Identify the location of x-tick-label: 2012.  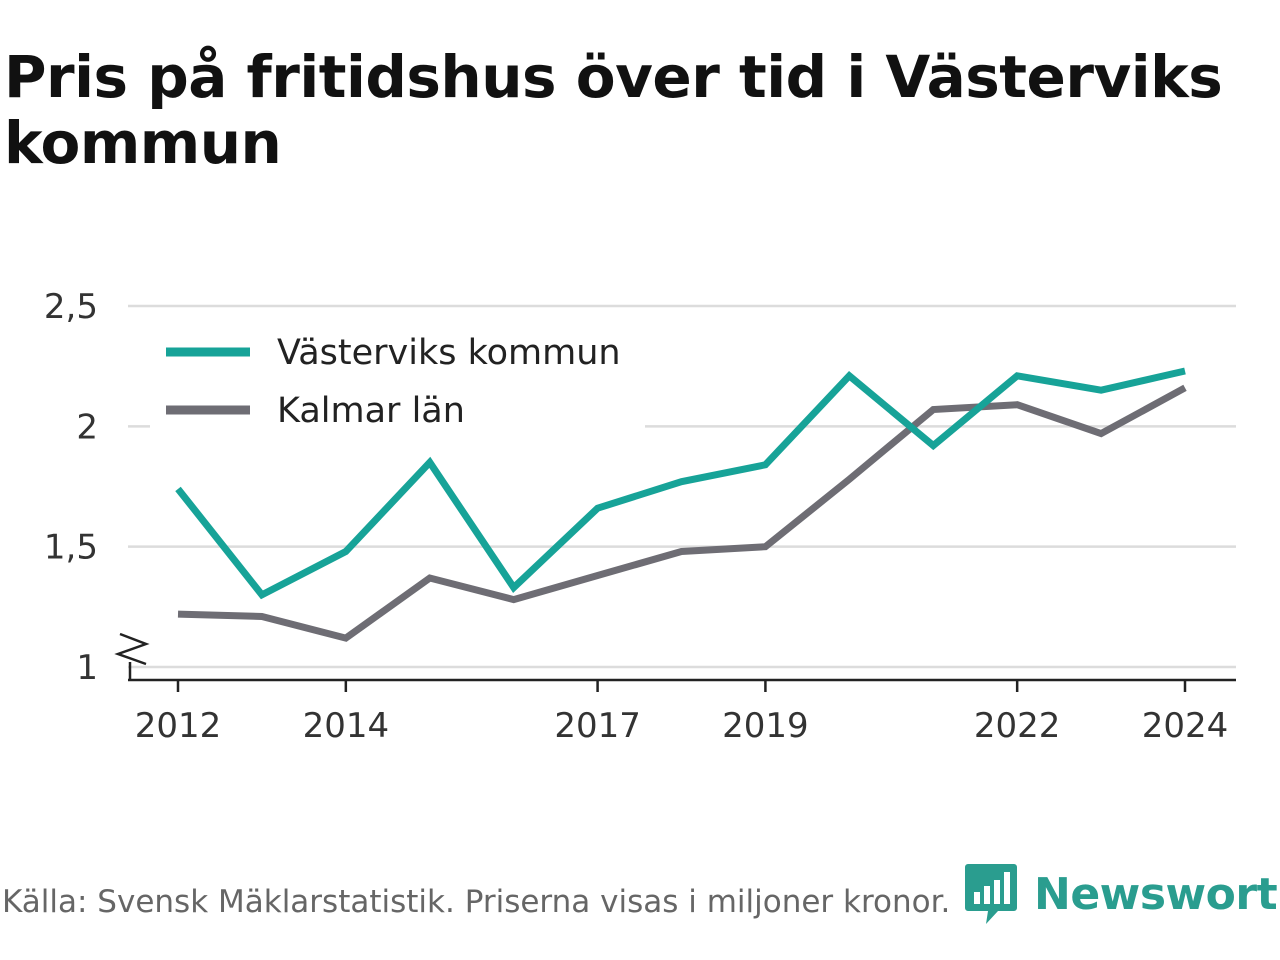
(178, 726).